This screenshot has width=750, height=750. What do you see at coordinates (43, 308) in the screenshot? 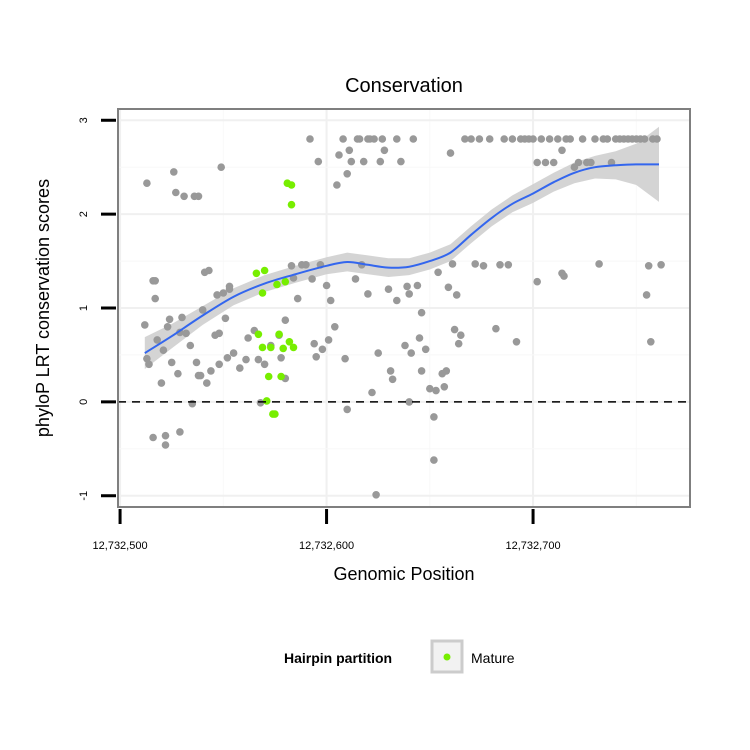
I see `y-axis-label: phyloP LRT conservation scores` at bounding box center [43, 308].